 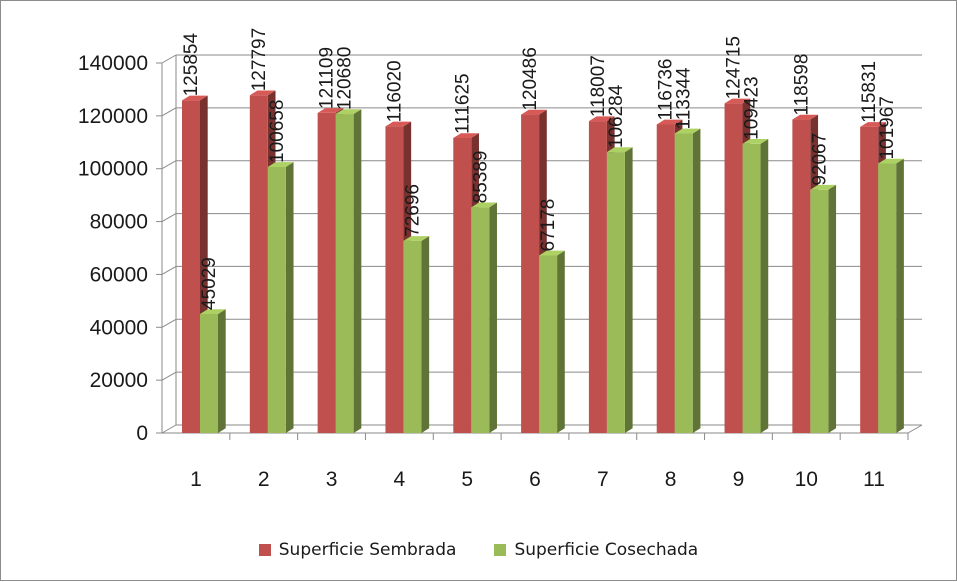 I want to click on data-label: 100658, so click(x=277, y=131).